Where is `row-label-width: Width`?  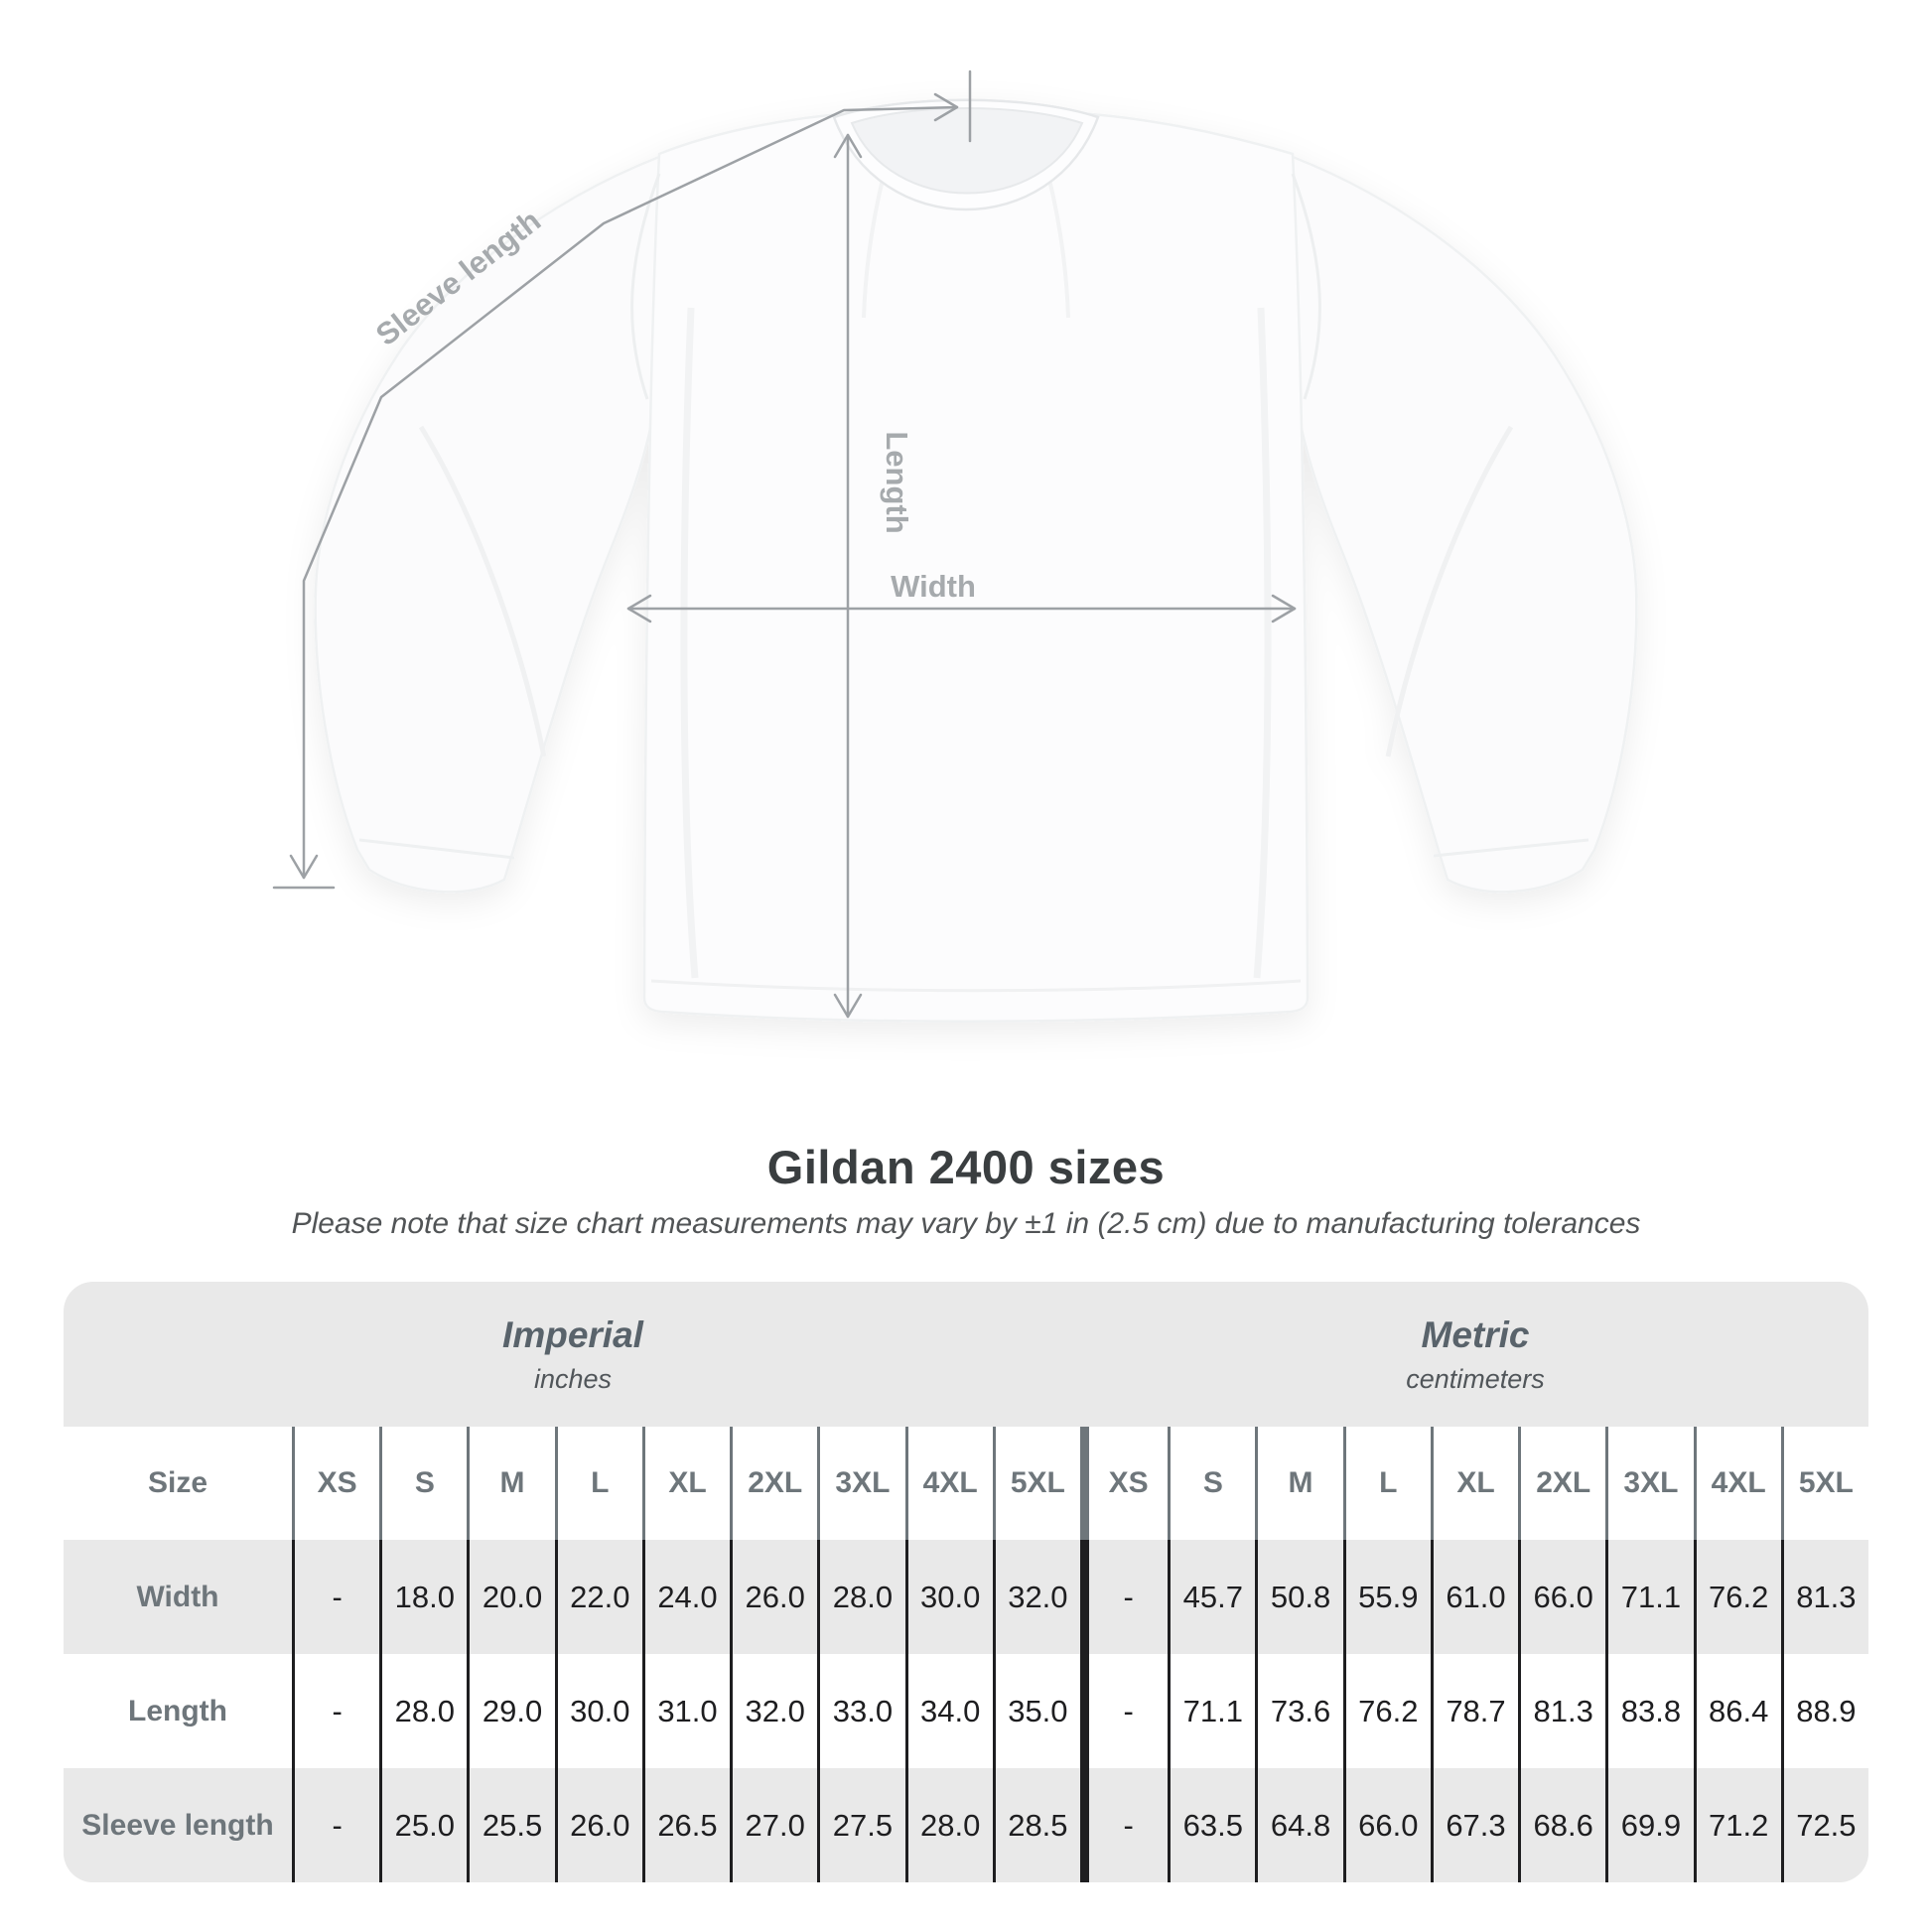
row-label-width: Width is located at coordinates (178, 1597).